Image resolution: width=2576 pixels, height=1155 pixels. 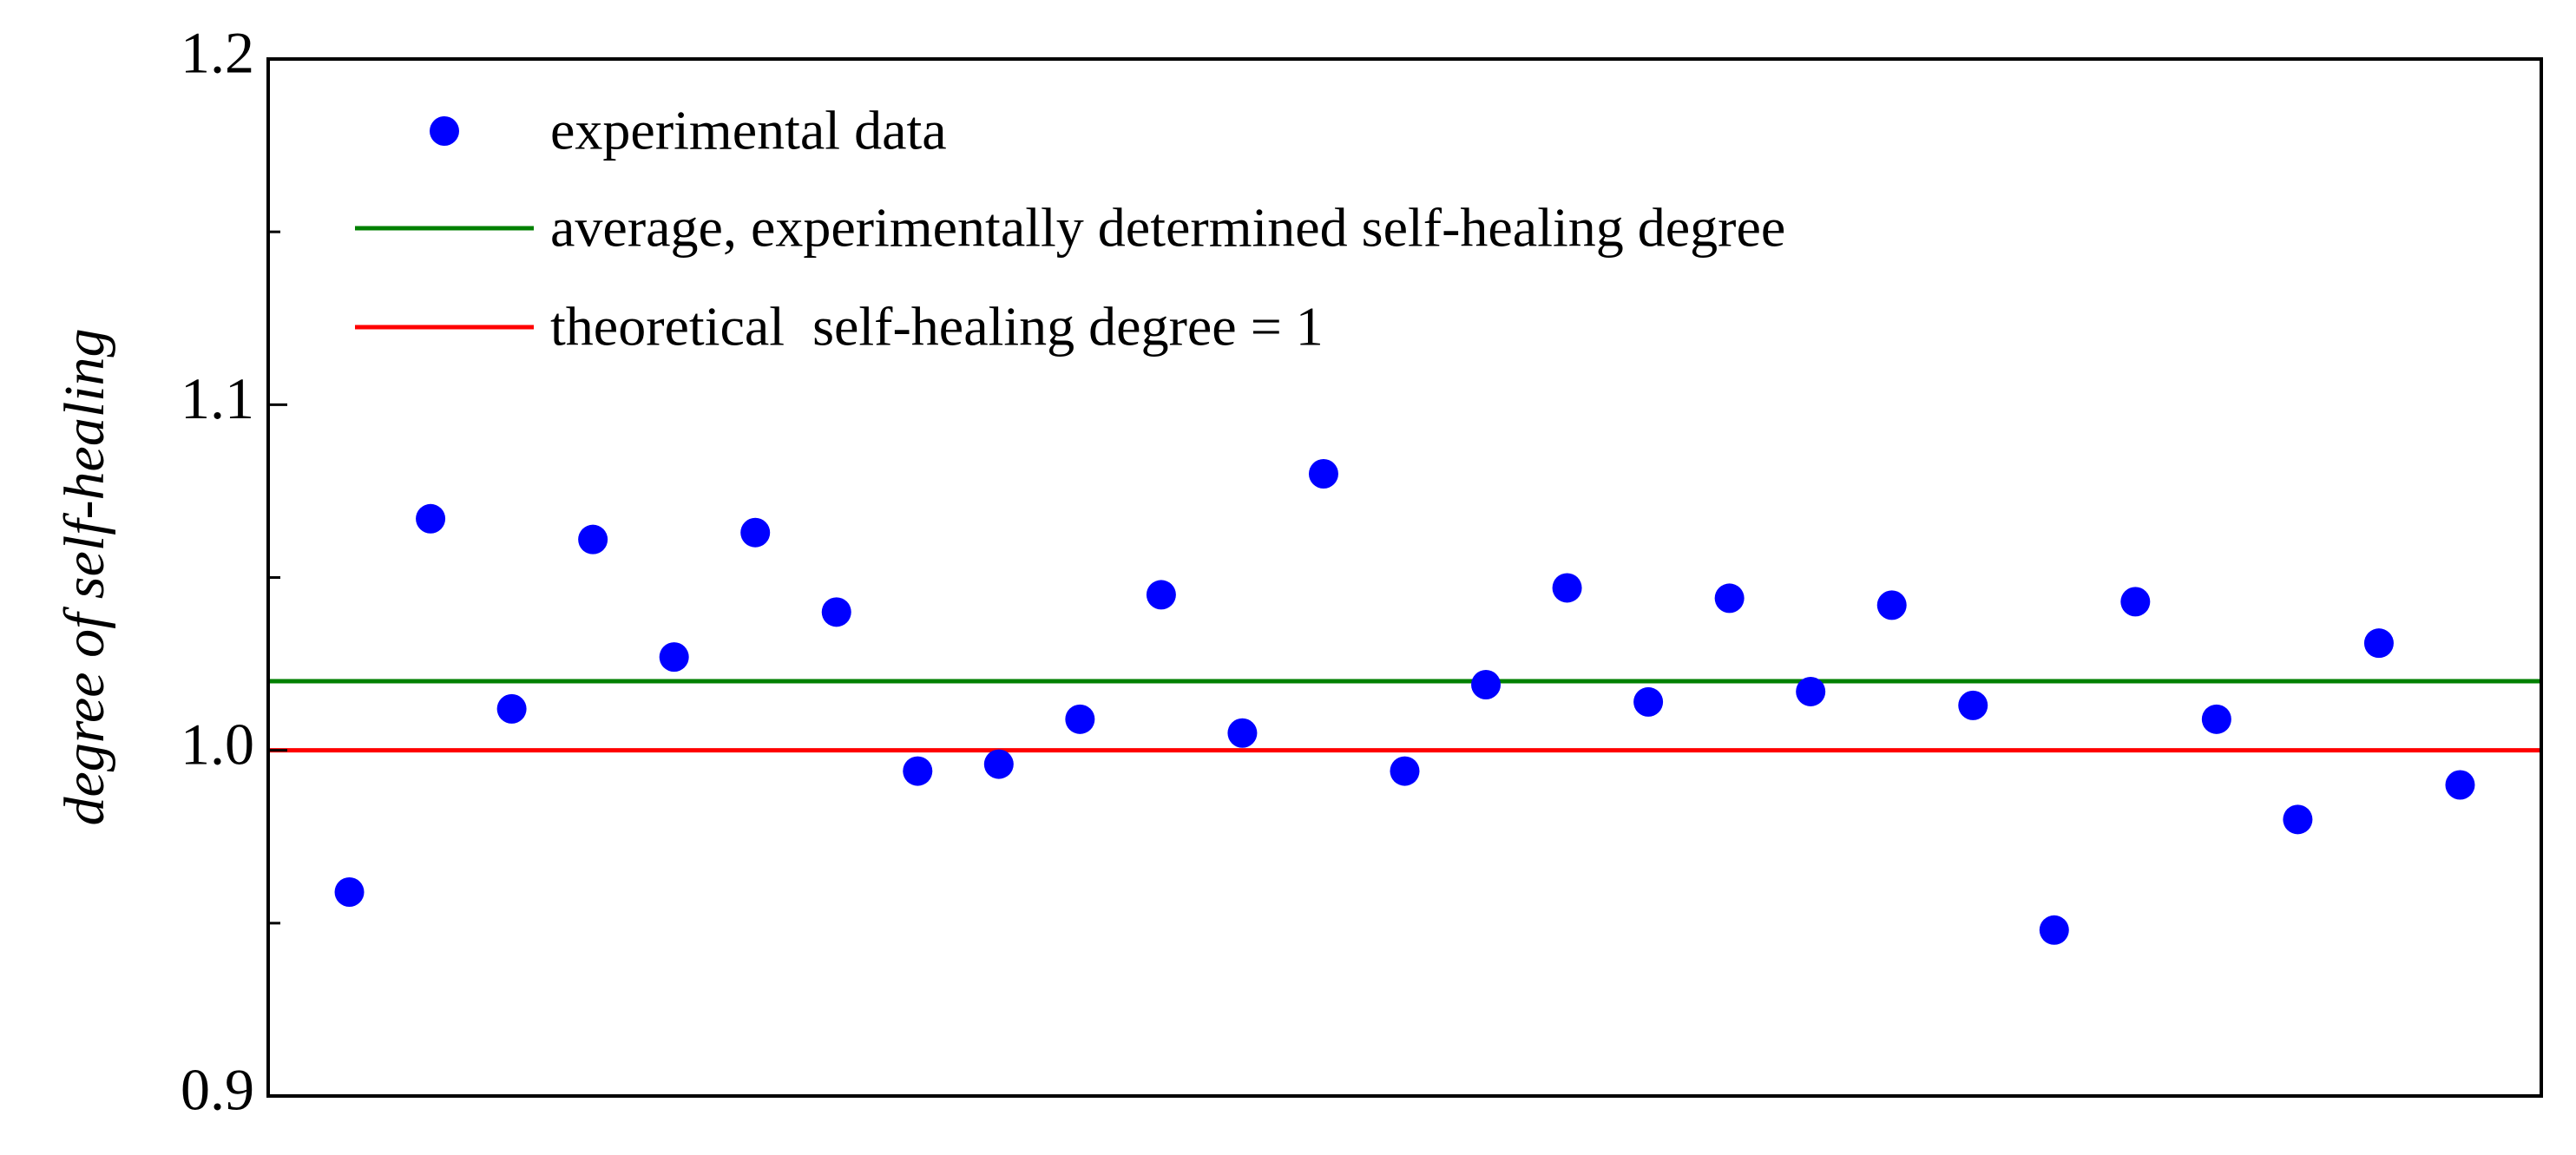 What do you see at coordinates (218, 1090) in the screenshot?
I see `y-tick-label: 0.9` at bounding box center [218, 1090].